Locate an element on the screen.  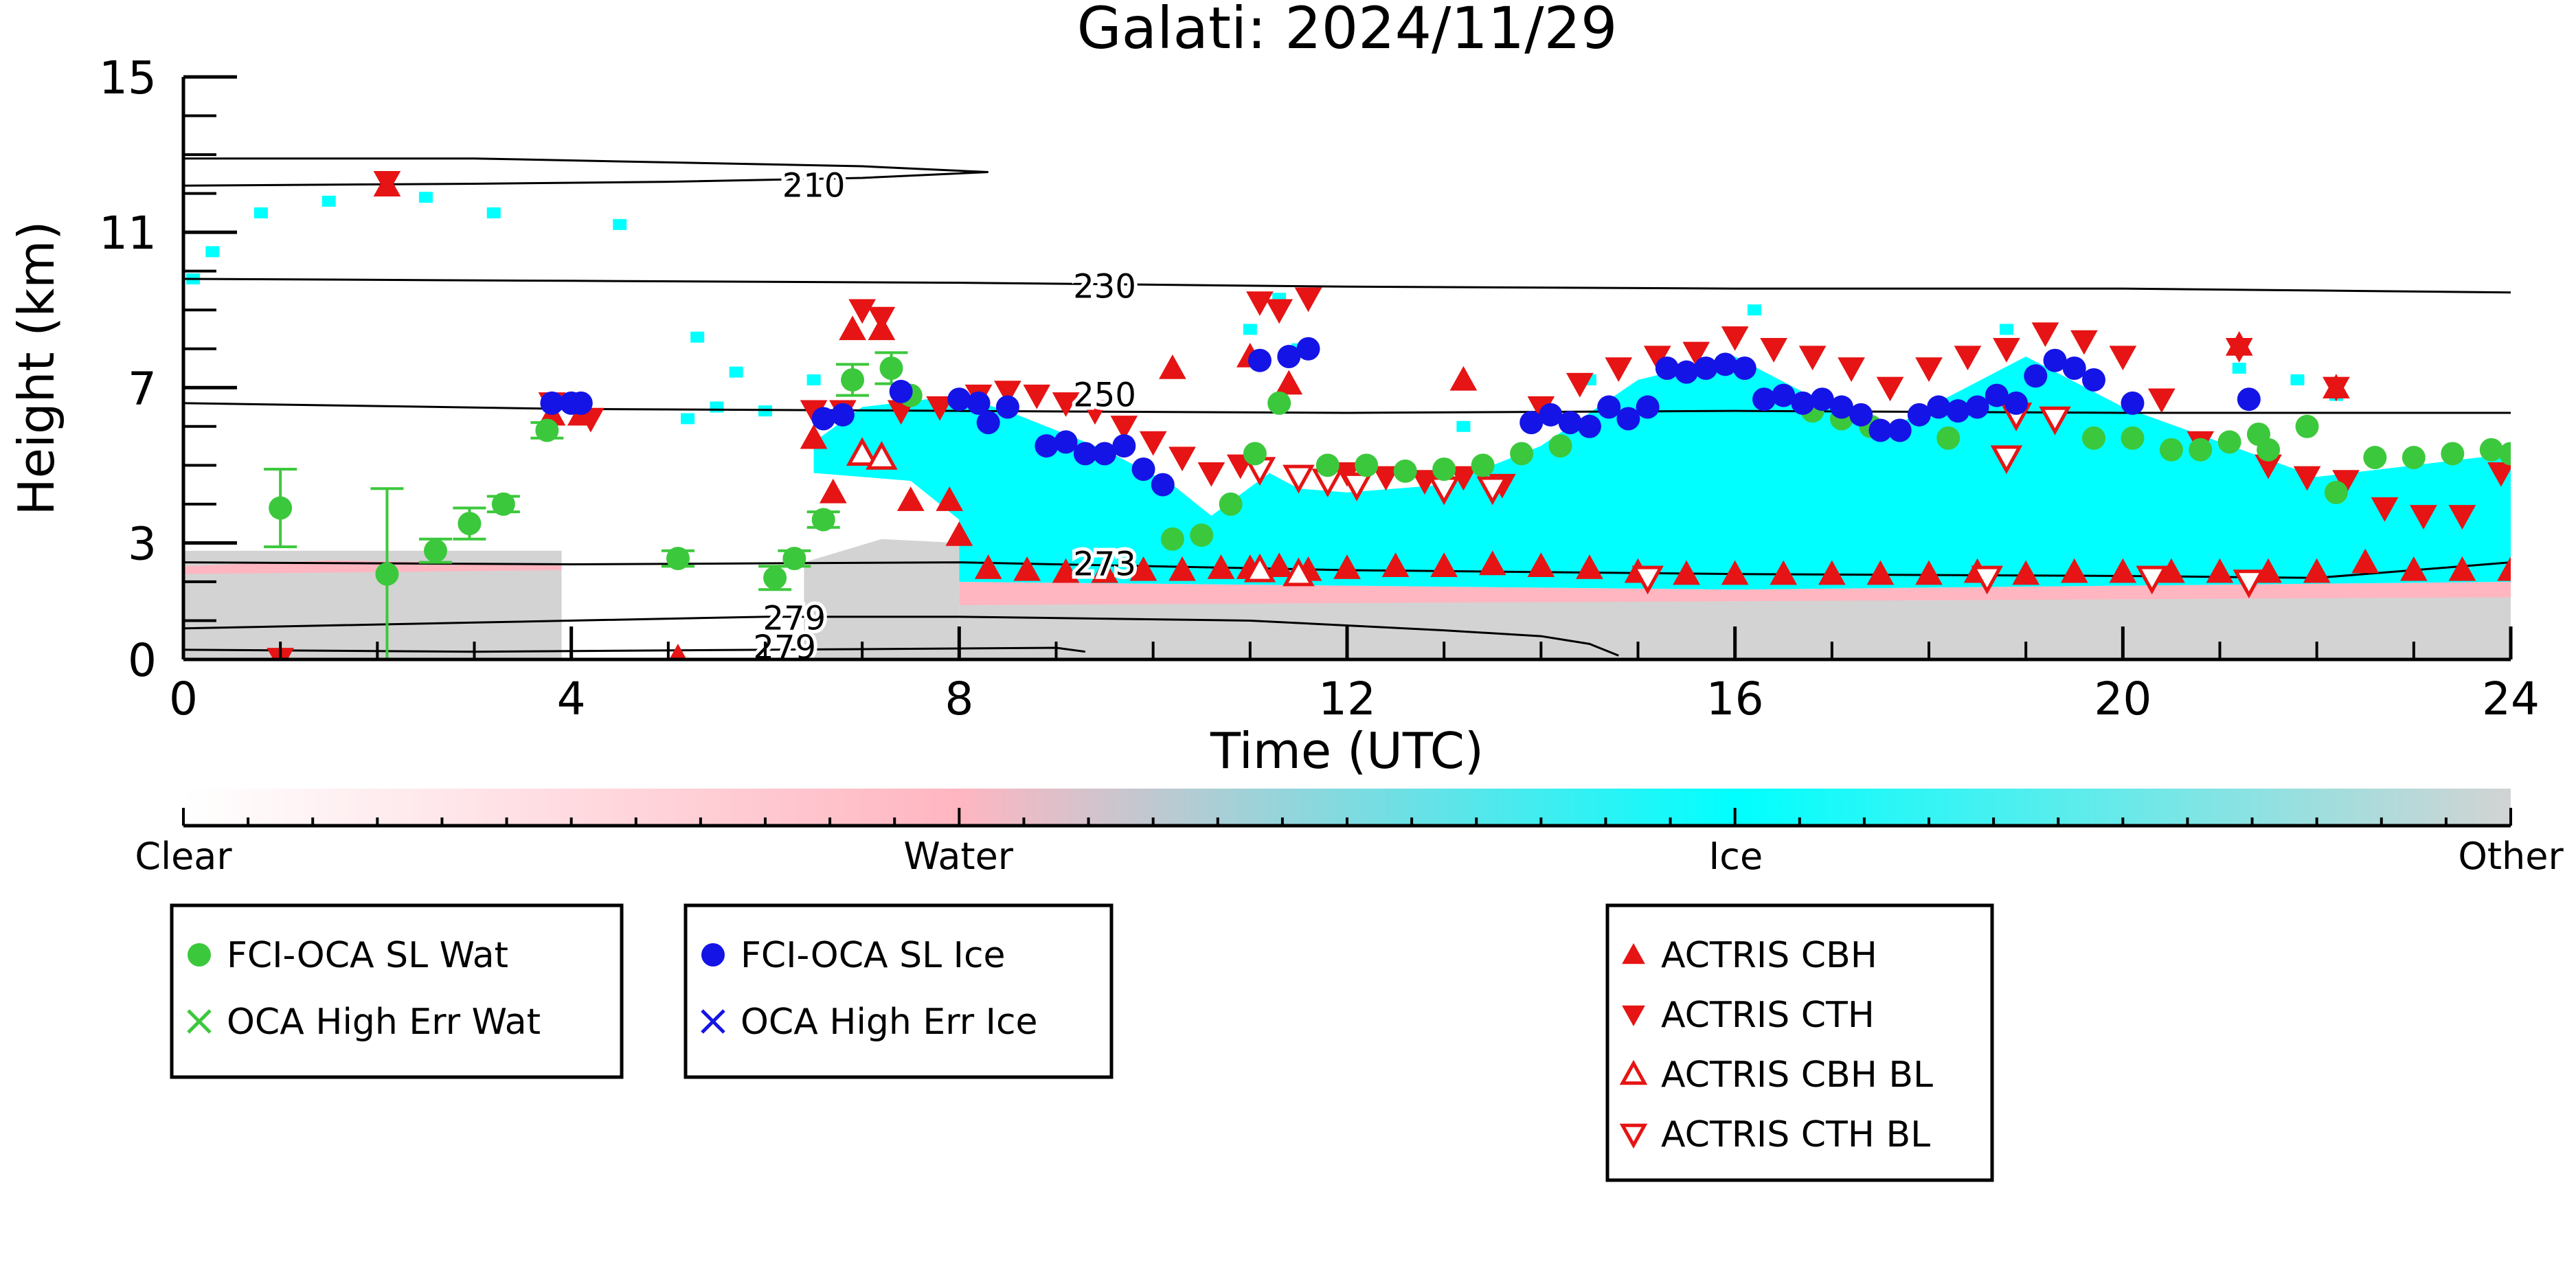
chart-title: Galati: 2024/11/29 is located at coordinates (1347, 31).